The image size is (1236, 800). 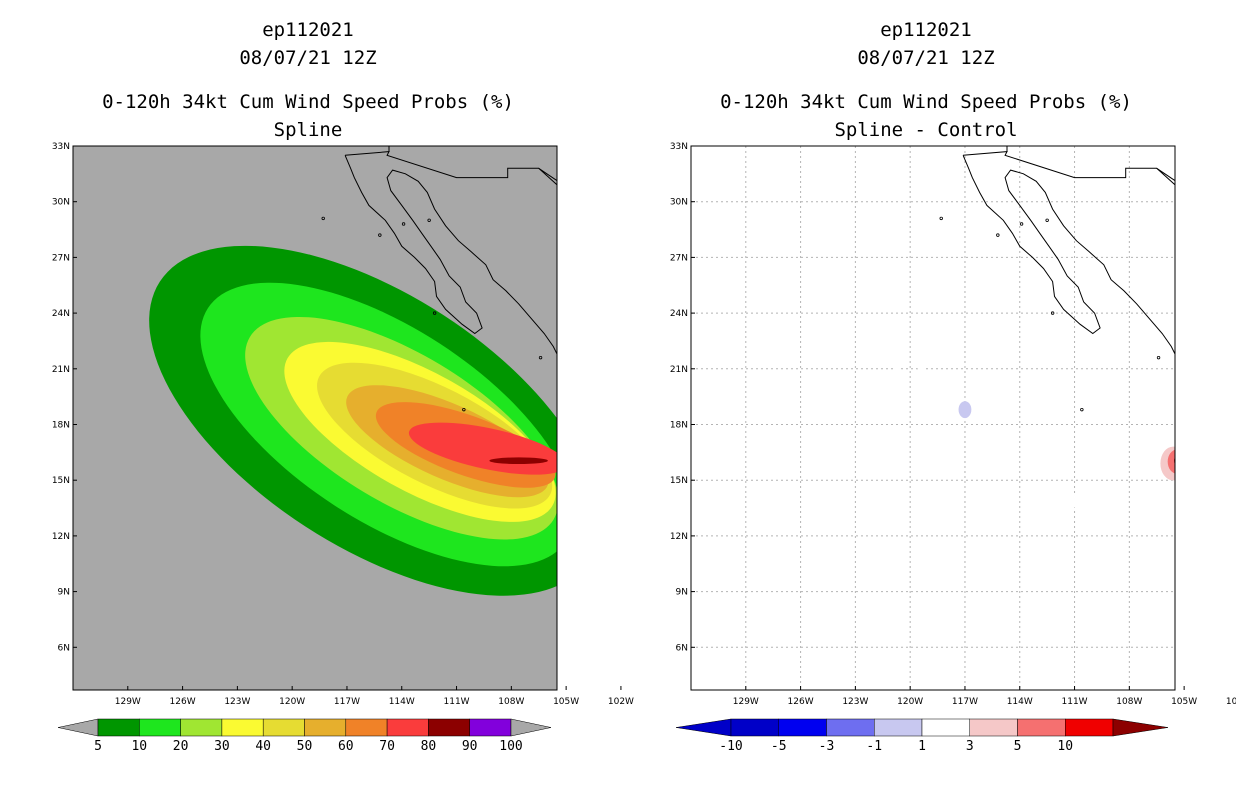 I want to click on right-storm-id: ep112021, so click(x=926, y=30).